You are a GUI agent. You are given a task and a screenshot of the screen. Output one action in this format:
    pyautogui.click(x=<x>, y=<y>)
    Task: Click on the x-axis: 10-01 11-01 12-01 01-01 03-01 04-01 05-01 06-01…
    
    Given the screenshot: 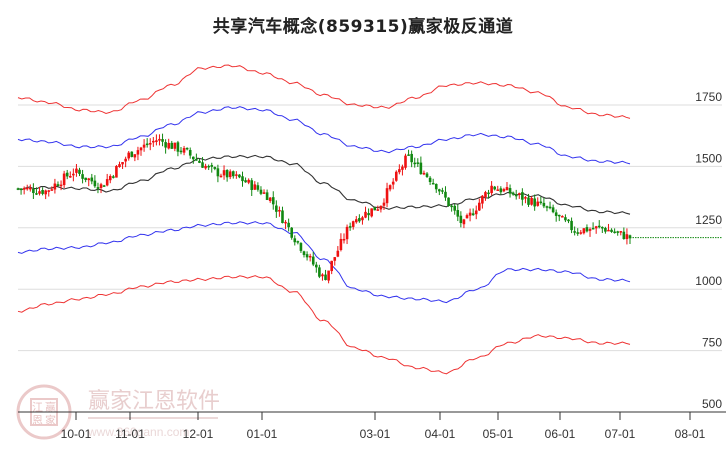 What is the action you would take?
    pyautogui.click(x=372, y=426)
    